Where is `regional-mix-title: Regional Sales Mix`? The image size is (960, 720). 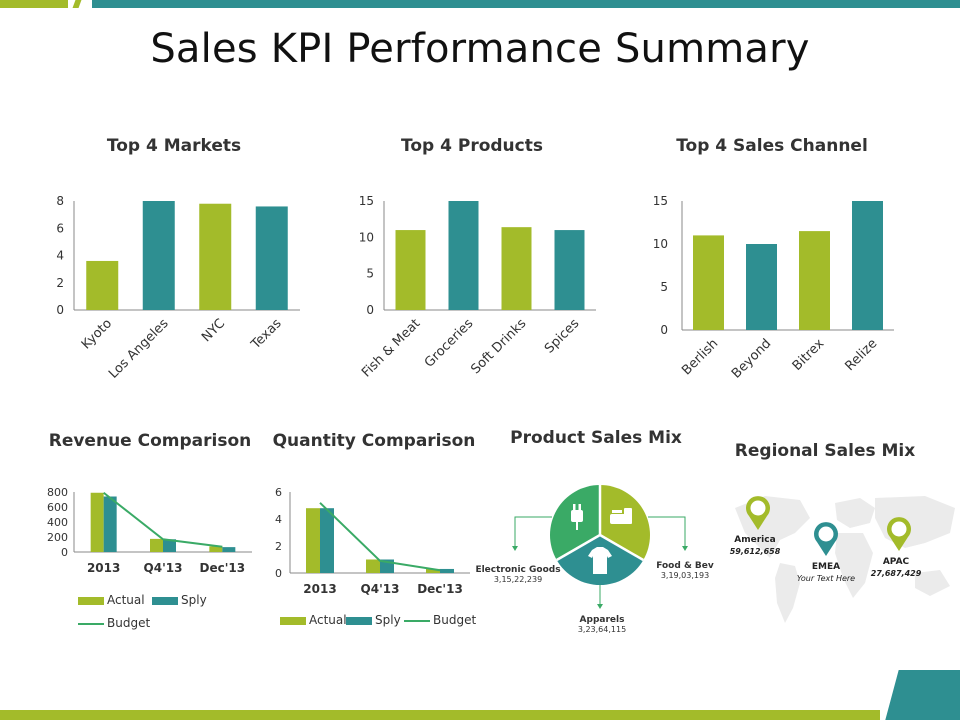
regional-mix-title: Regional Sales Mix is located at coordinates (825, 451).